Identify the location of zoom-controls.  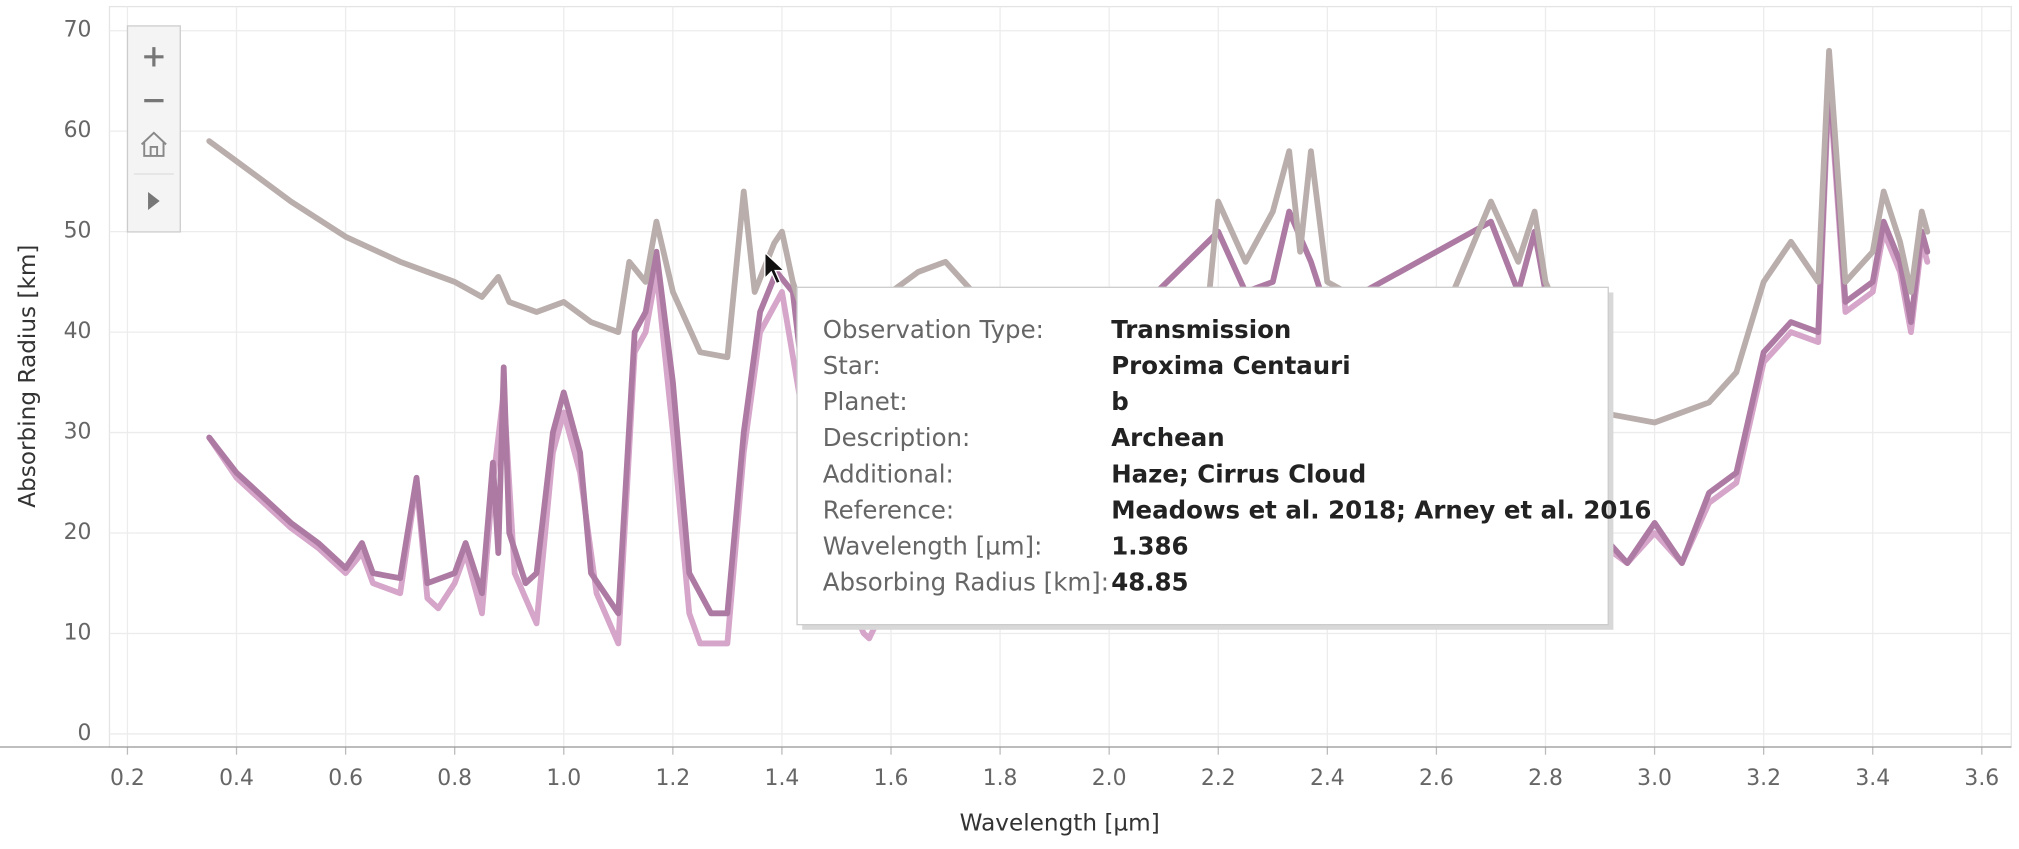
(153, 129).